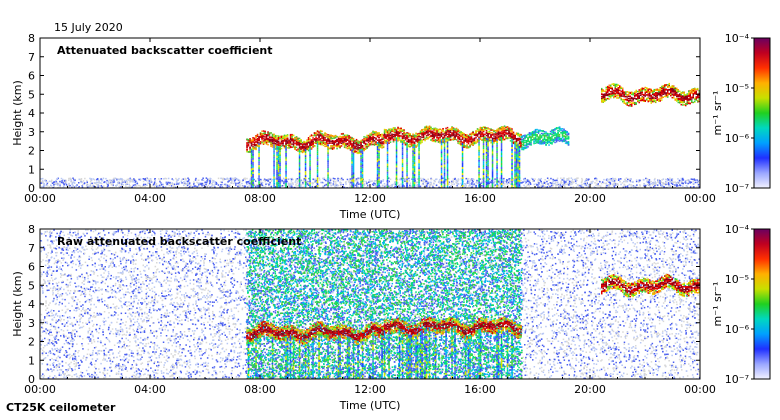 The height and width of the screenshot is (420, 780). I want to click on feature-noise-floor, so click(370, 182).